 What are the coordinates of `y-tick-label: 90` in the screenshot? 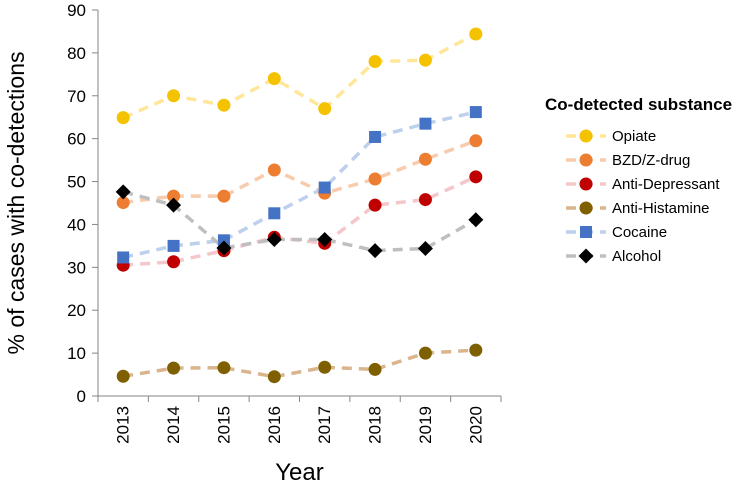 It's located at (76, 10).